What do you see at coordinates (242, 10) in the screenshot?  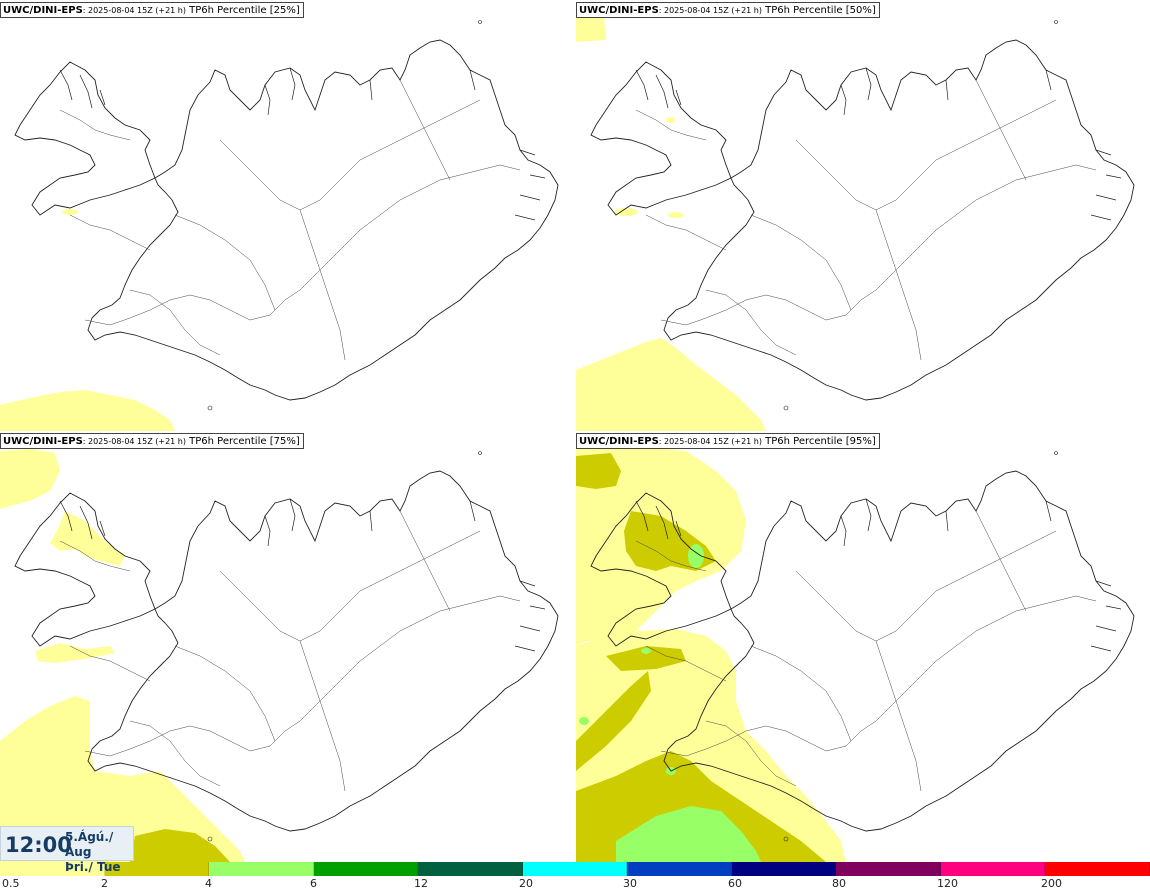 I see `product-name: TP6h Percentile [25%]` at bounding box center [242, 10].